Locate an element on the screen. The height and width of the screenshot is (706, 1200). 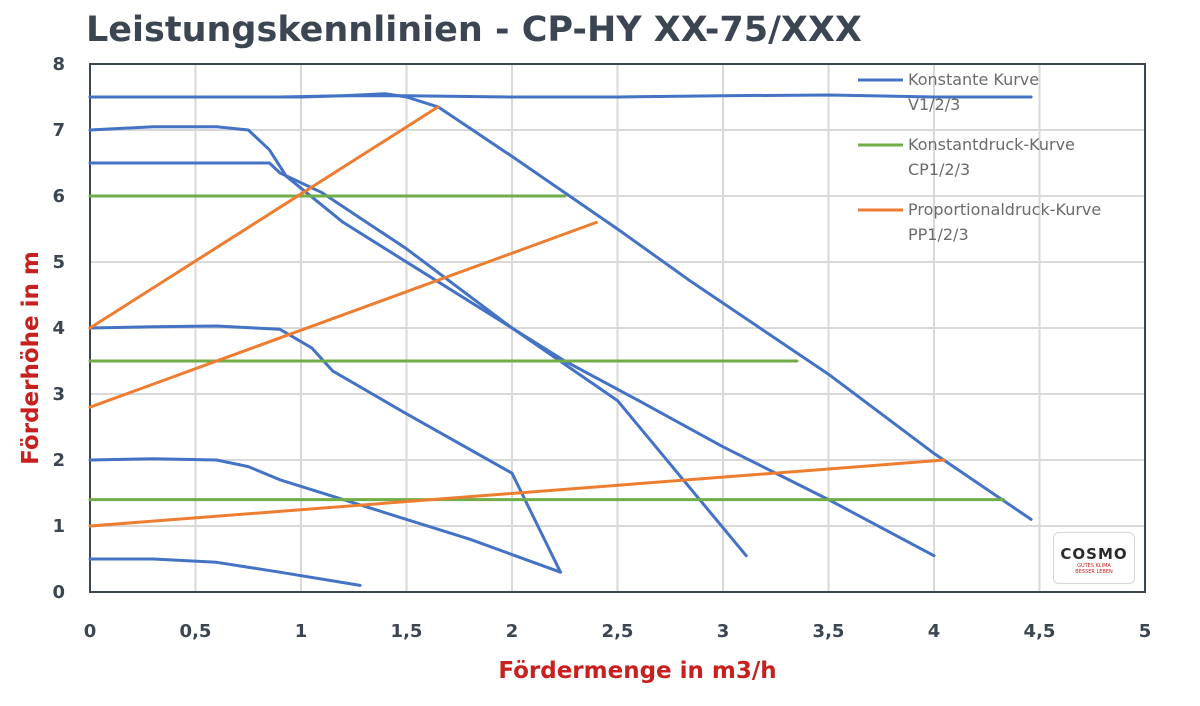
chart-title: Leistungskennlinien - CP-HY XX-75/XXX is located at coordinates (474, 30).